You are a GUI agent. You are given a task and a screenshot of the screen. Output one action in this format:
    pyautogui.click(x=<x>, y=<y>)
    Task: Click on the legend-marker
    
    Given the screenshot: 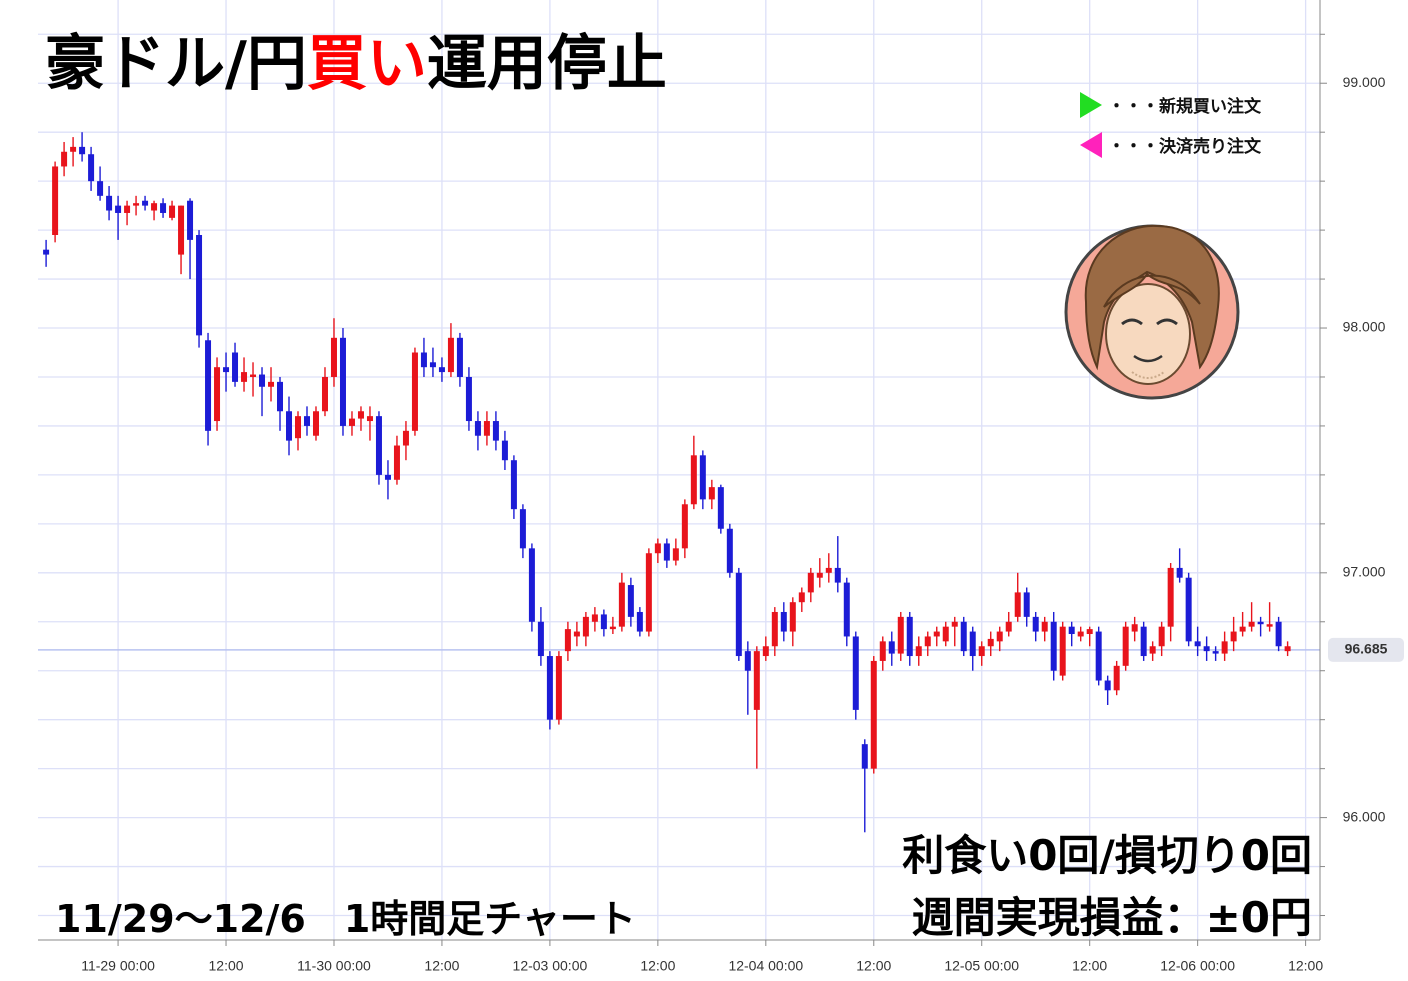 What is the action you would take?
    pyautogui.click(x=1091, y=145)
    